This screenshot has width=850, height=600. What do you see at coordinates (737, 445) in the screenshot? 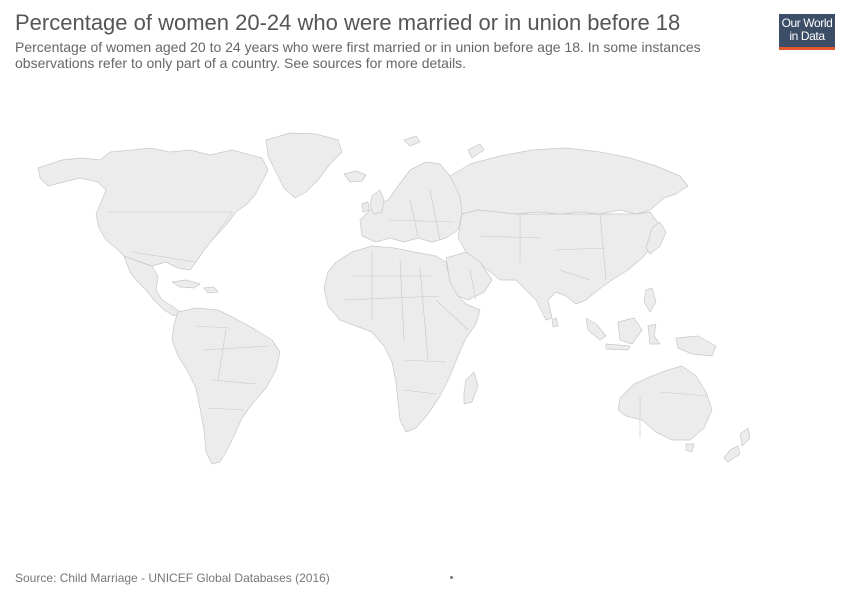
I see `new-zealand` at bounding box center [737, 445].